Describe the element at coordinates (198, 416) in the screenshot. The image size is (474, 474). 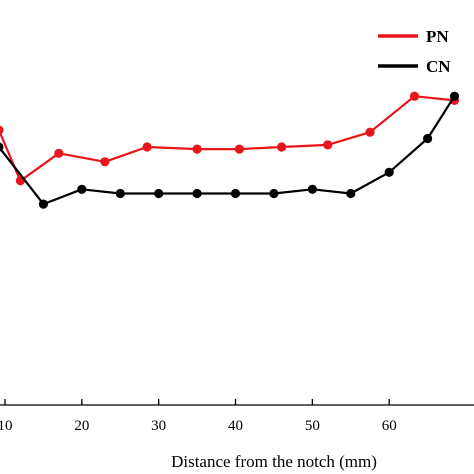
I see `x-ticks: 10 20 30 40 50 60` at that location.